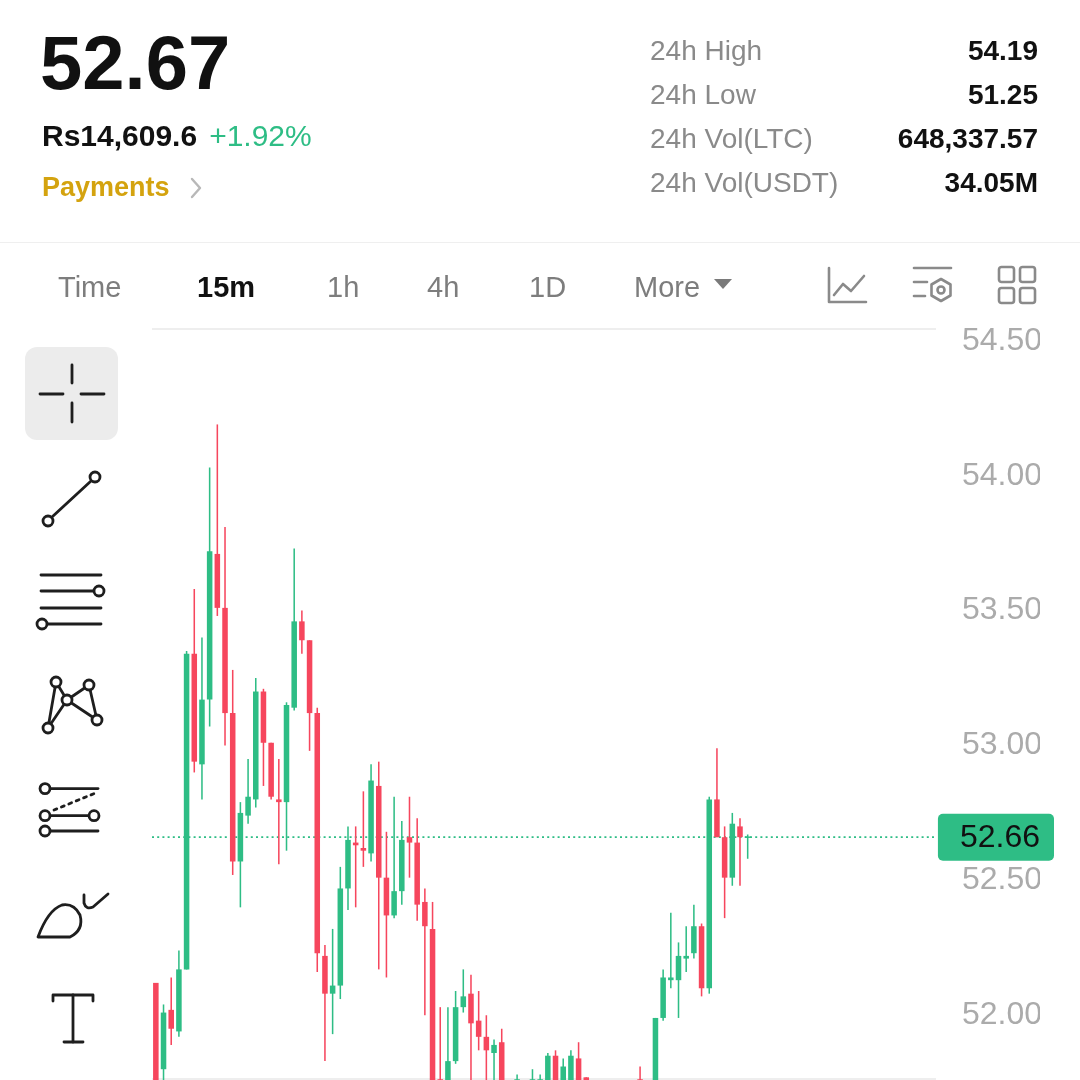  Describe the element at coordinates (703, 95) in the screenshot. I see `text: 24h Low` at that location.